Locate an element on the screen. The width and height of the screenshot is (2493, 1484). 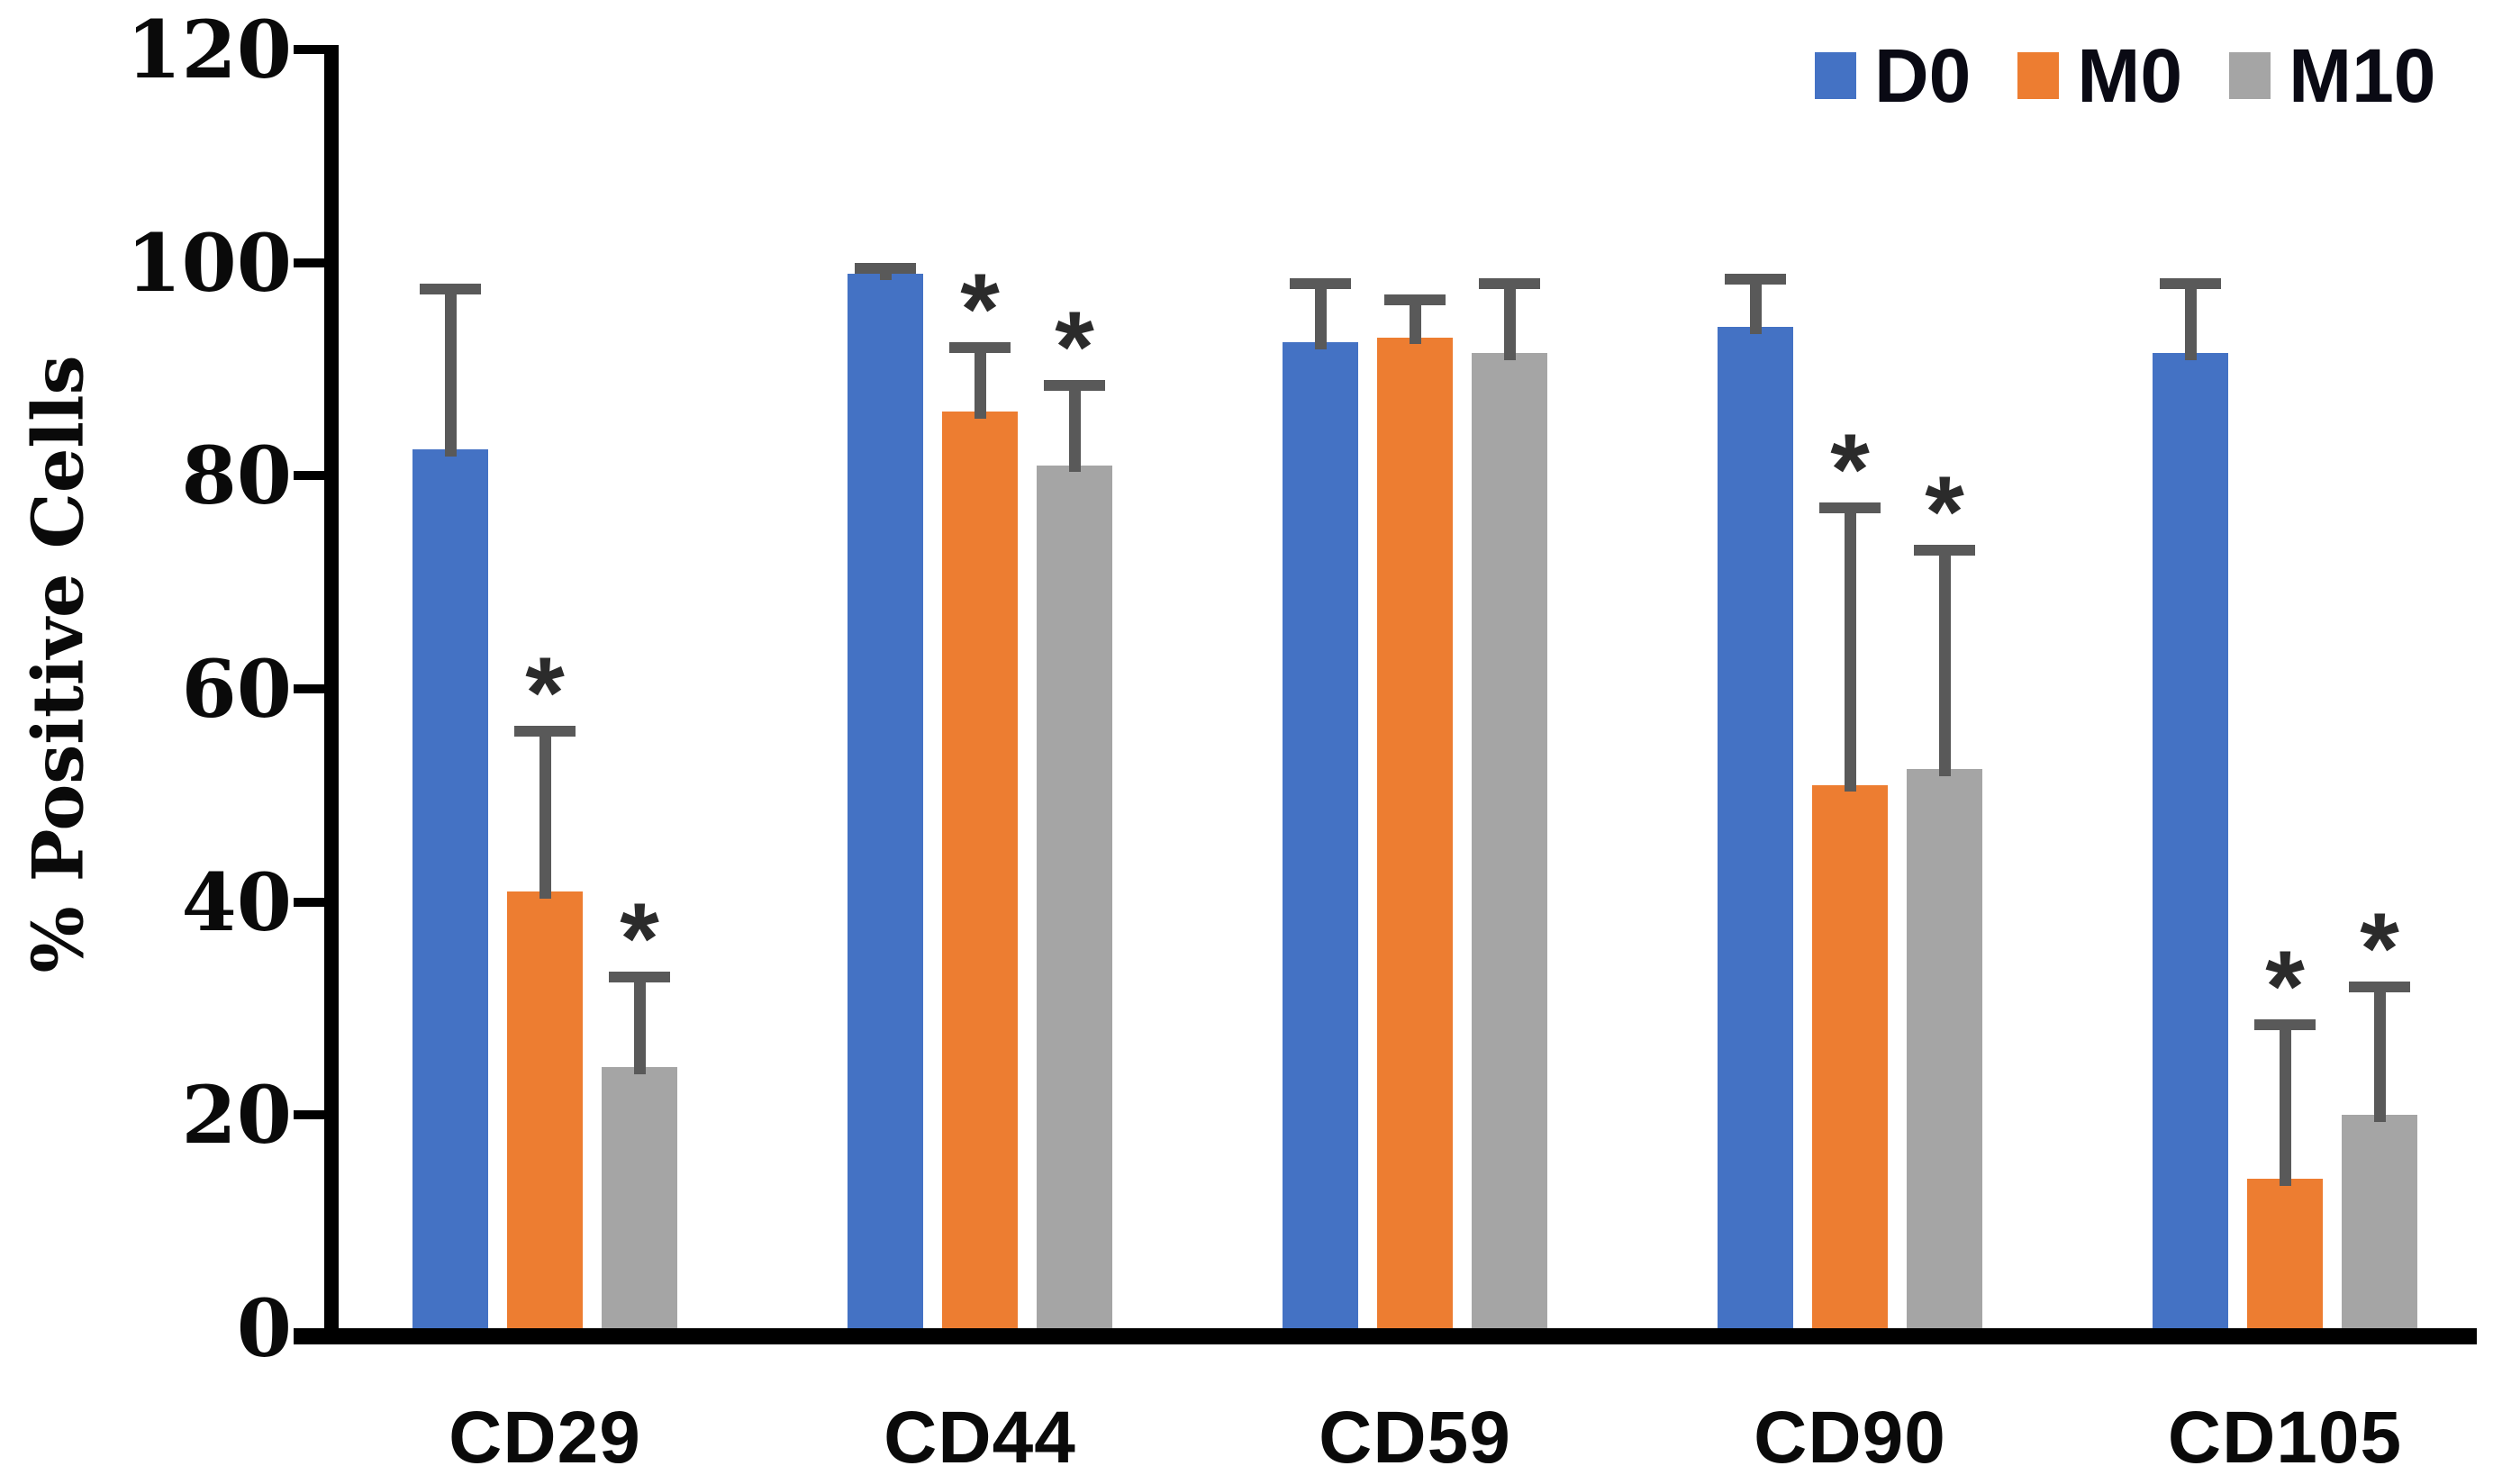
legend-item-M0: M0 is located at coordinates (2099, 75).